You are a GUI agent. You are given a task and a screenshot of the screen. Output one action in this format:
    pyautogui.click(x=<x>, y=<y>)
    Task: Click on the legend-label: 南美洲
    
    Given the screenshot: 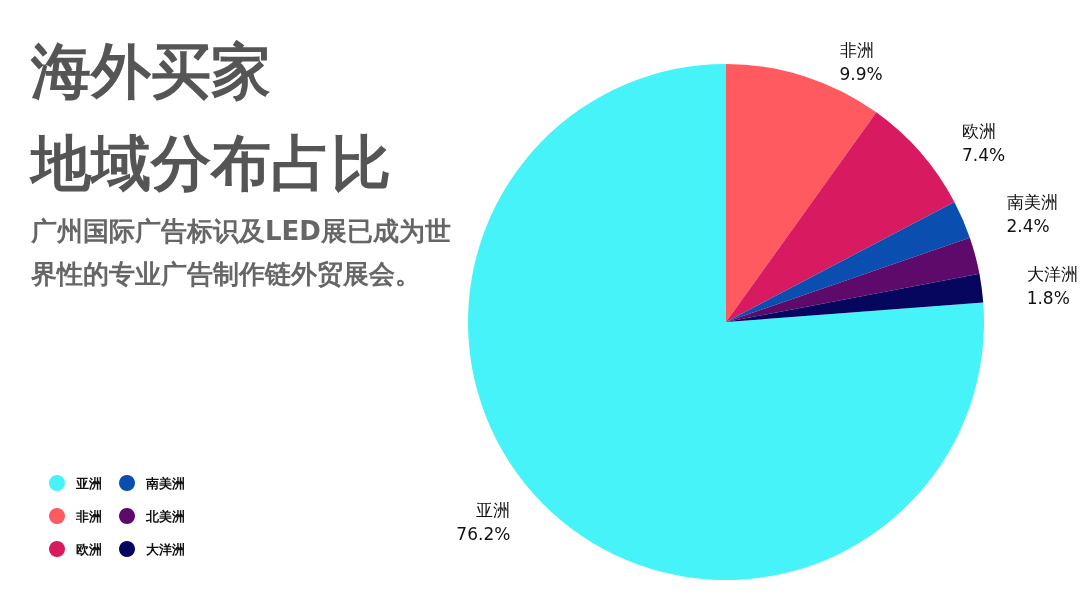 What is the action you would take?
    pyautogui.click(x=165, y=483)
    